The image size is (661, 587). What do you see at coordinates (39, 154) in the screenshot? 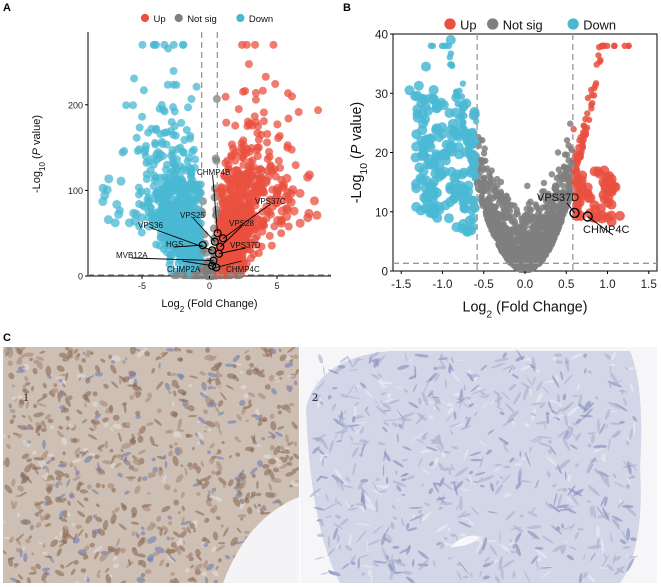
I see `volcano-a-y-axis-title: -Log10 (P value)` at bounding box center [39, 154].